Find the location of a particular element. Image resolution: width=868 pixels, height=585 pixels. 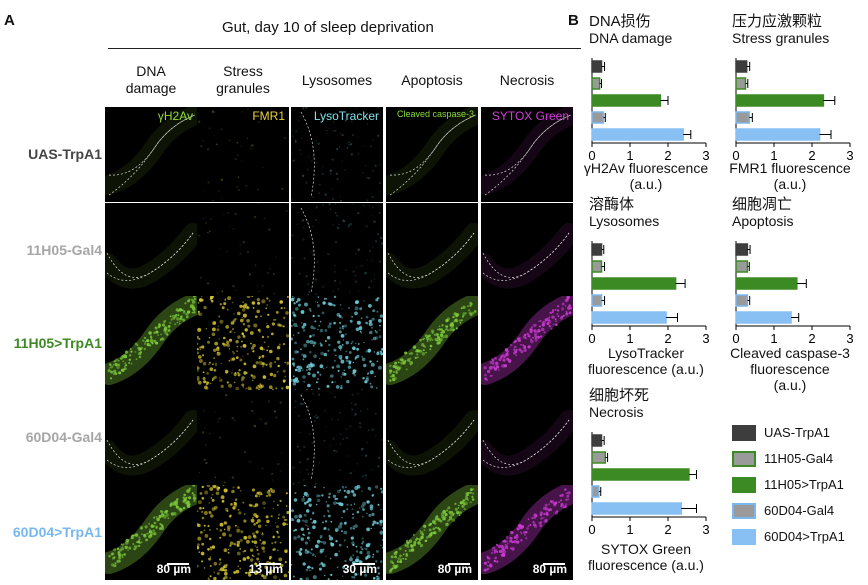

row-label: 60D04>TrpA1 is located at coordinates (57, 532).